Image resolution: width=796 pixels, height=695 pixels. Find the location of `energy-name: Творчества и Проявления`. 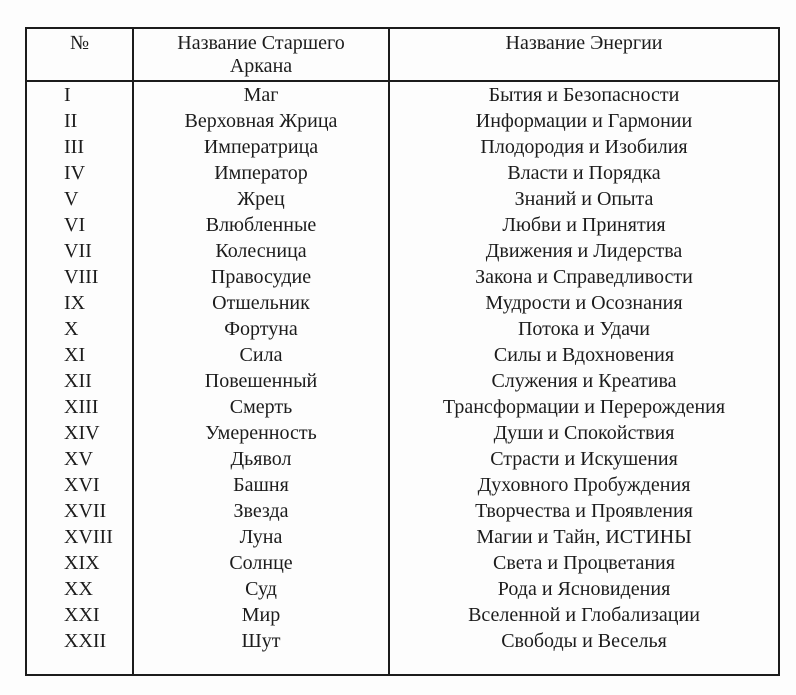

energy-name: Творчества и Проявления is located at coordinates (584, 511).